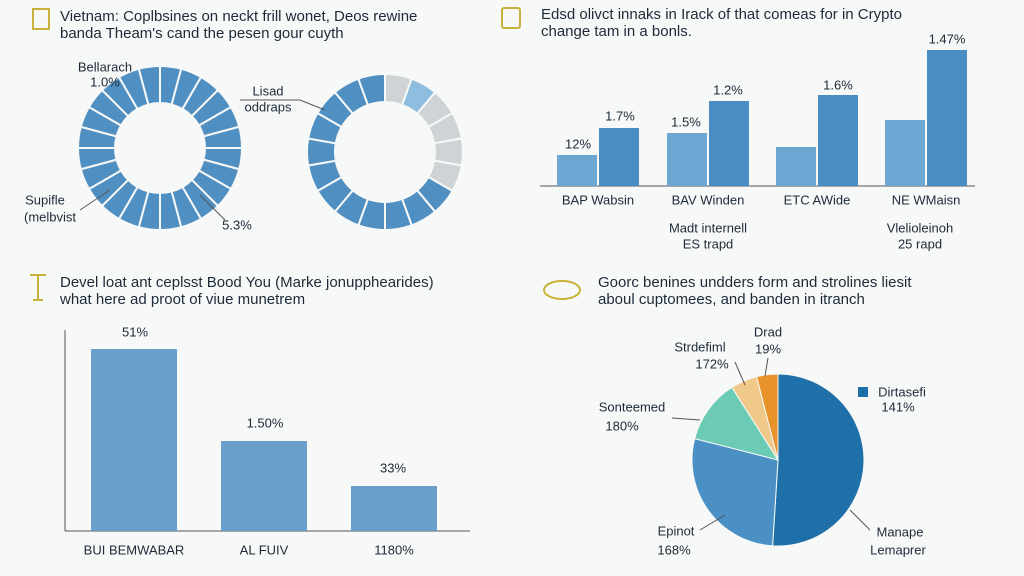 This screenshot has width=1024, height=576. What do you see at coordinates (265, 422) in the screenshot?
I see `annotation: 1.50%` at bounding box center [265, 422].